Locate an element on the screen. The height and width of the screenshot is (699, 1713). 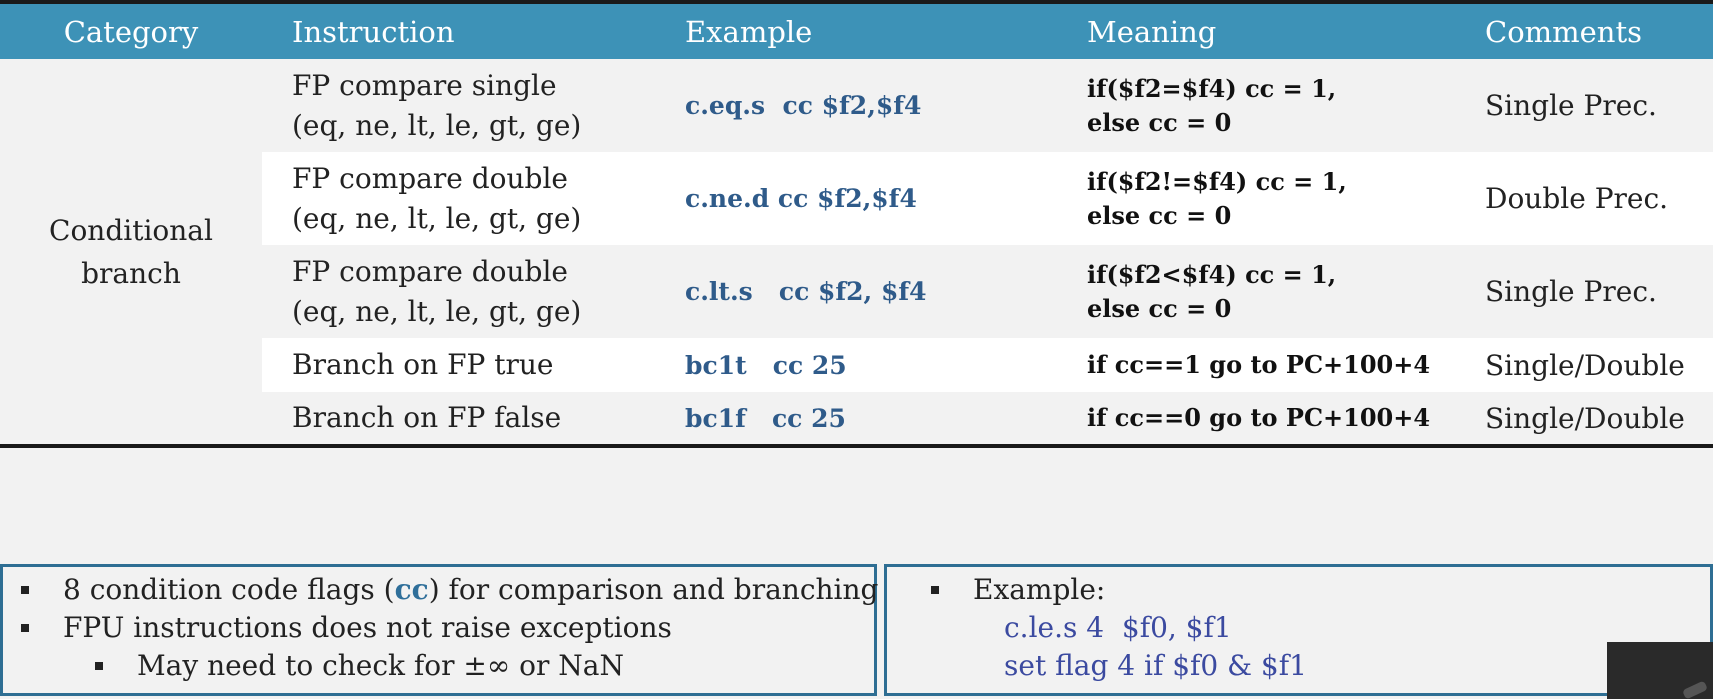
header-example: Example is located at coordinates (873, 29).